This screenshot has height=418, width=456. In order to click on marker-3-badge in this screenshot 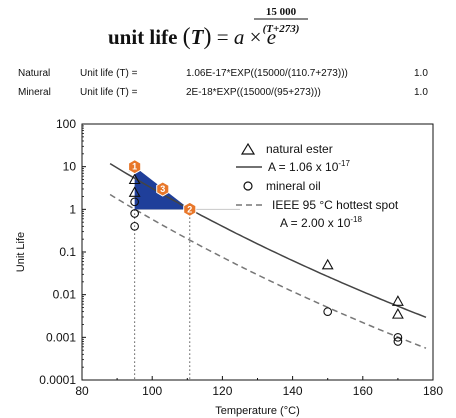, I will do `click(163, 189)`.